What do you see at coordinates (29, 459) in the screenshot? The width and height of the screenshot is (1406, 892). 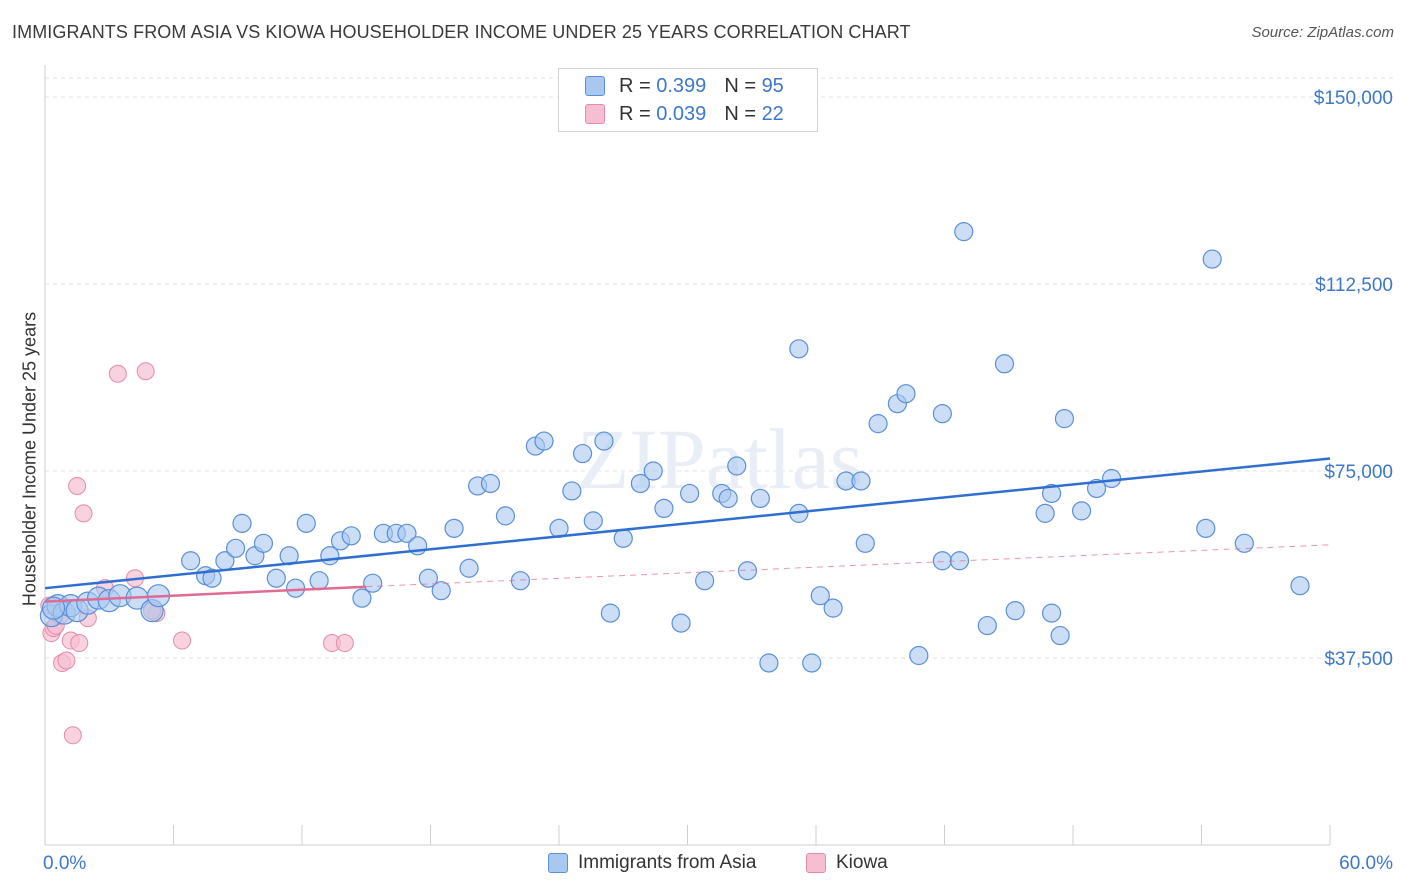 I see `y-axis-label: Householder Income Under 25 years` at bounding box center [29, 459].